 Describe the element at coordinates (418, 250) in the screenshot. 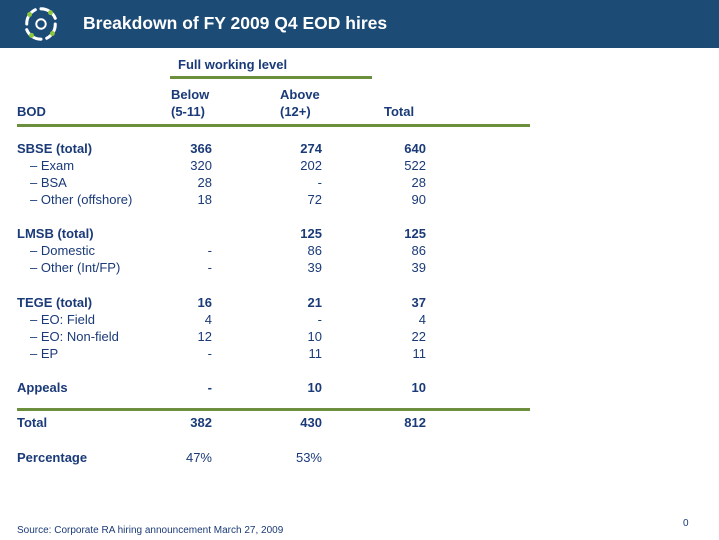

I see `cell-total: 86` at that location.